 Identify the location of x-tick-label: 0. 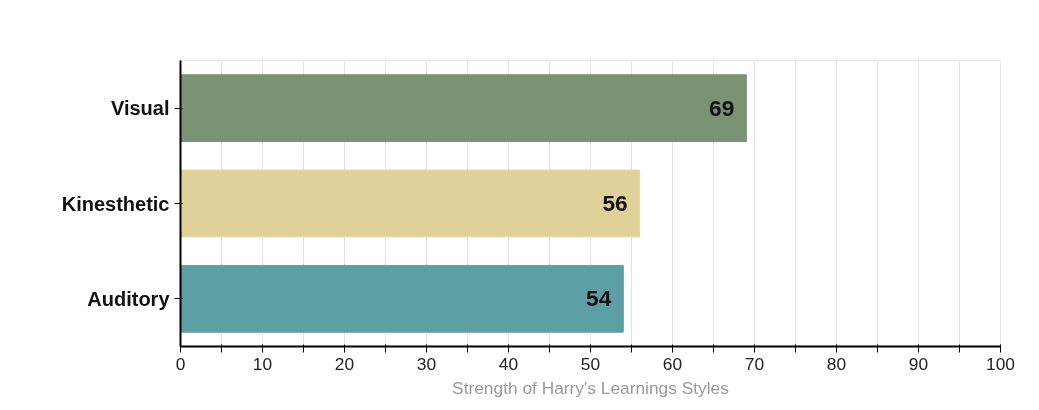
(180, 363).